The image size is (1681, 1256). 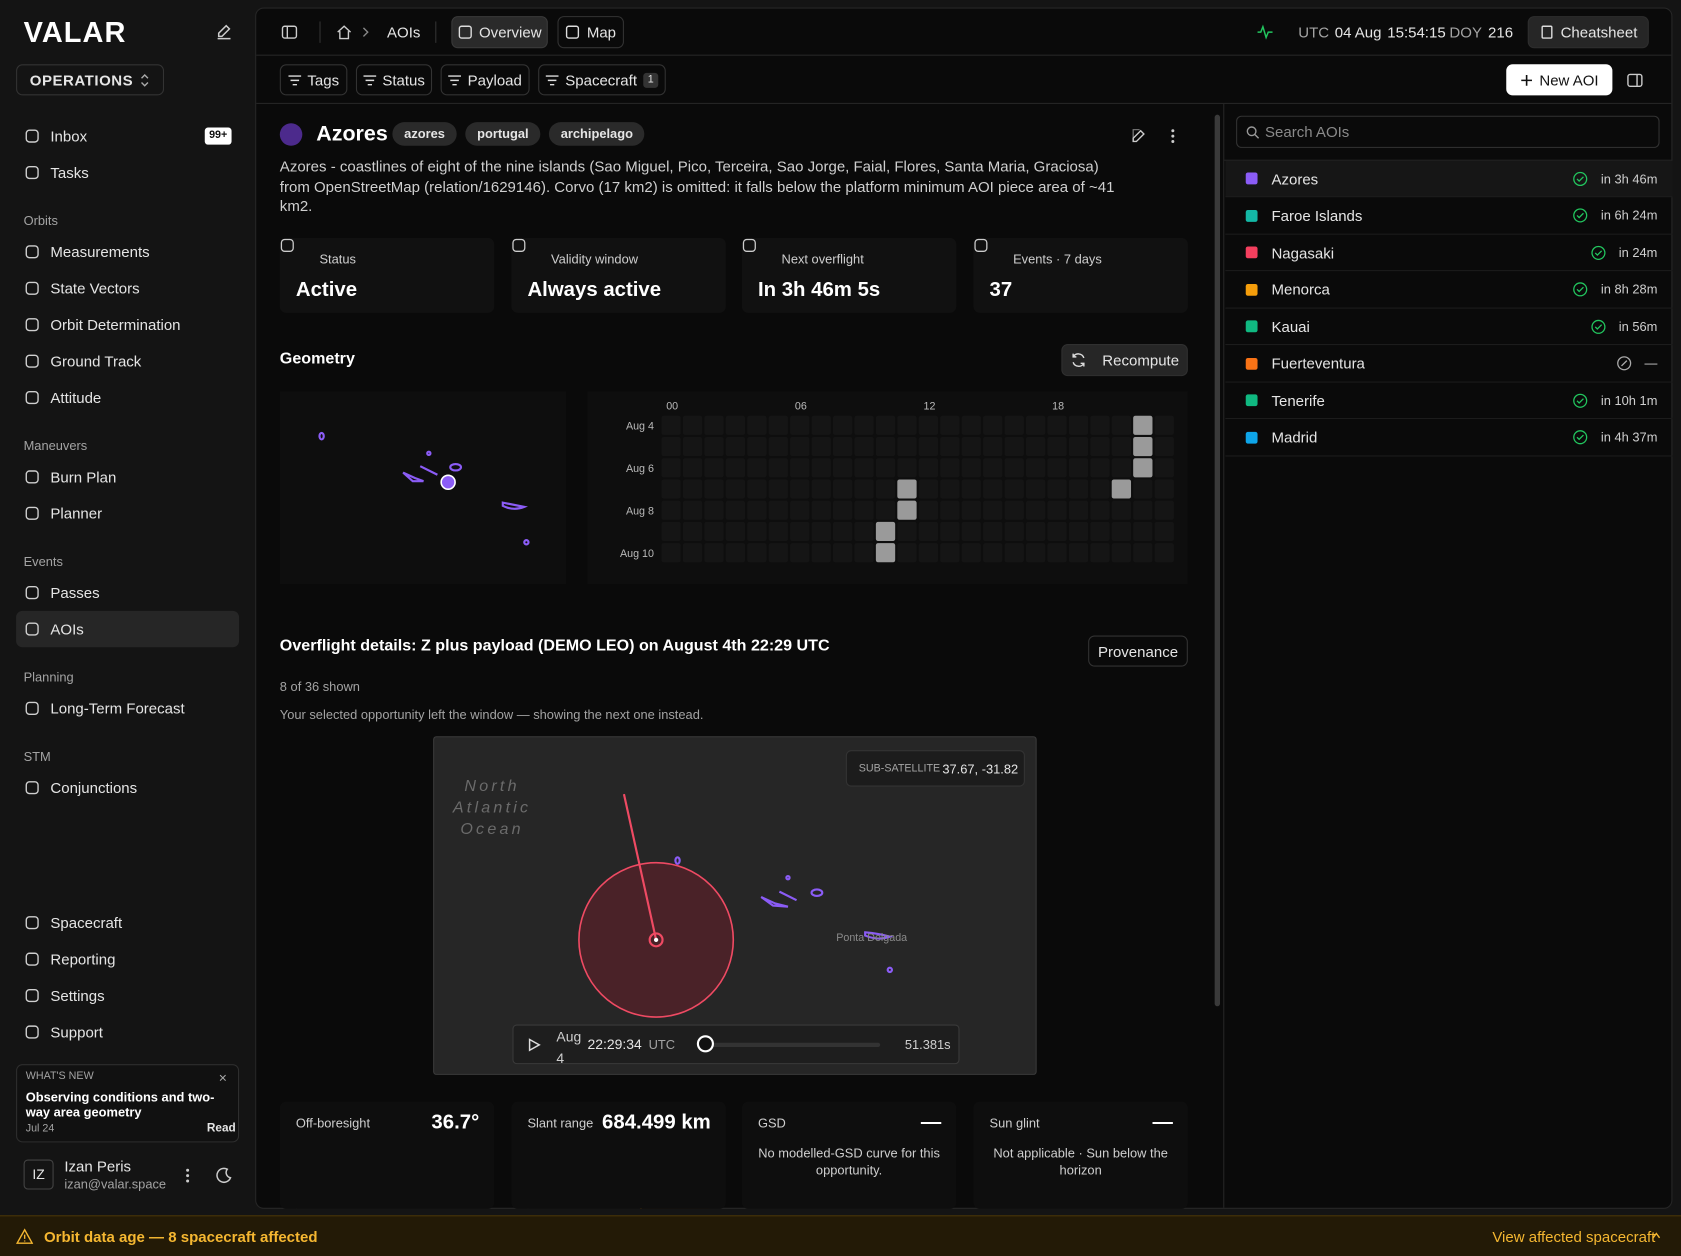 What do you see at coordinates (793, 1045) in the screenshot?
I see `player-track` at bounding box center [793, 1045].